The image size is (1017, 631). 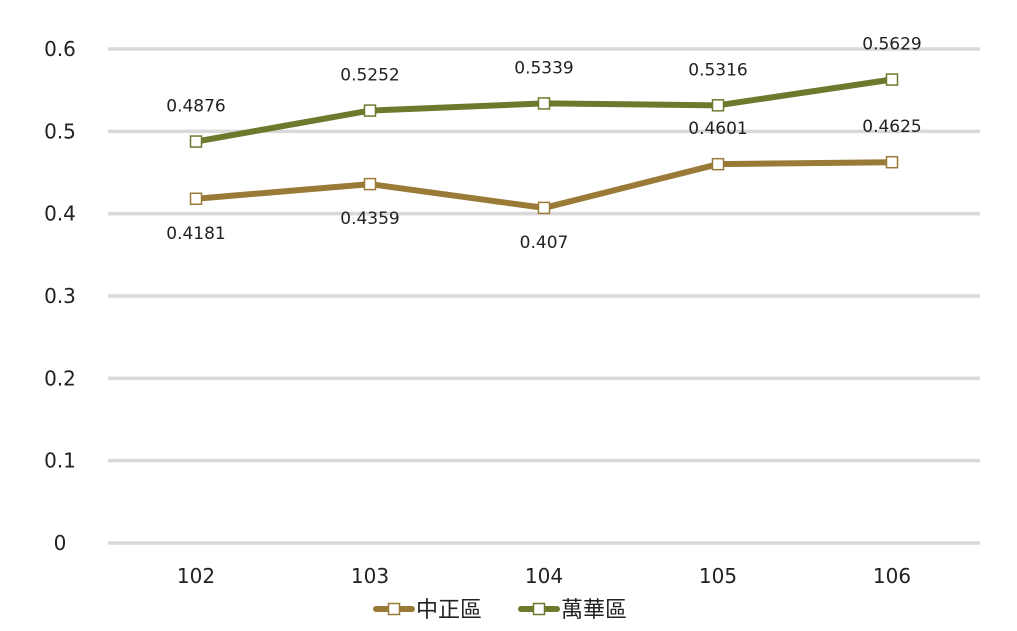 I want to click on legend-label: 萬華區, so click(x=594, y=610).